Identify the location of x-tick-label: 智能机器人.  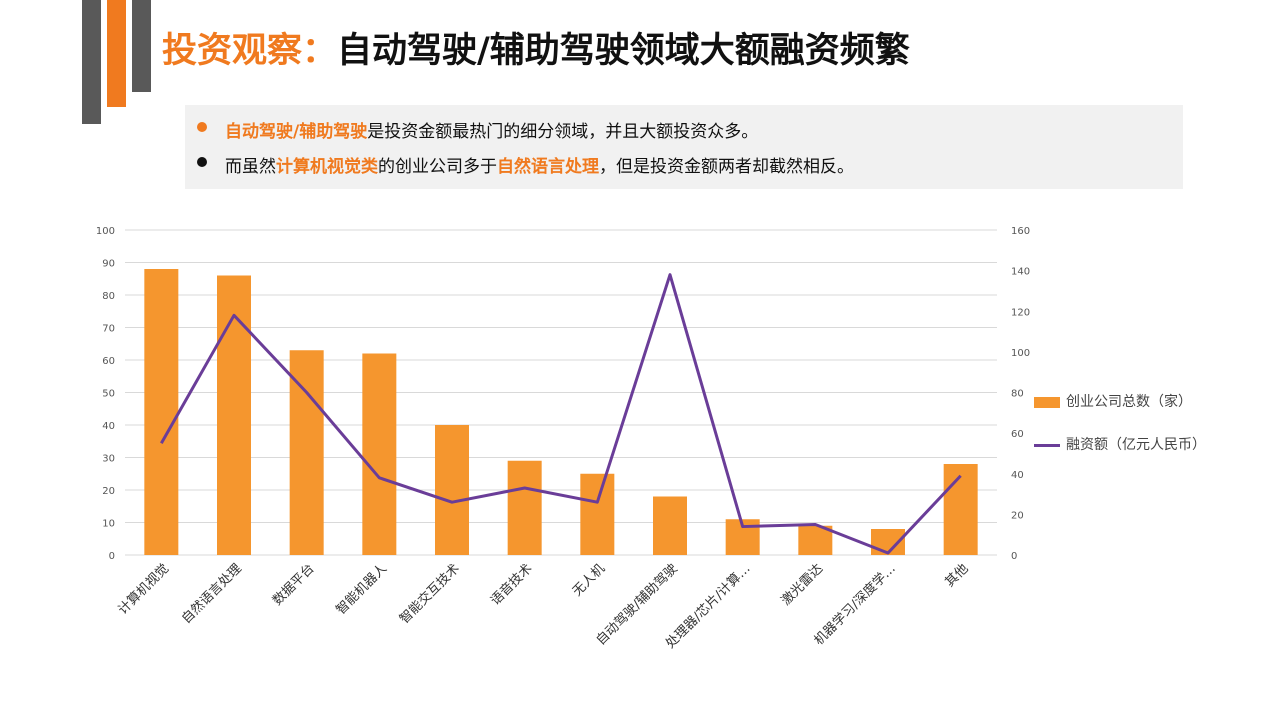
(362, 589).